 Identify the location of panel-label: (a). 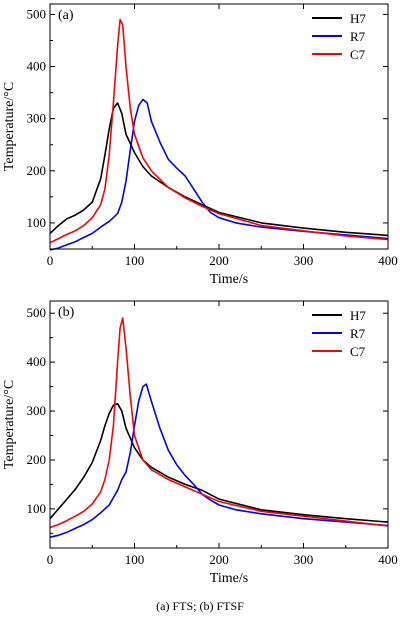
(66, 15).